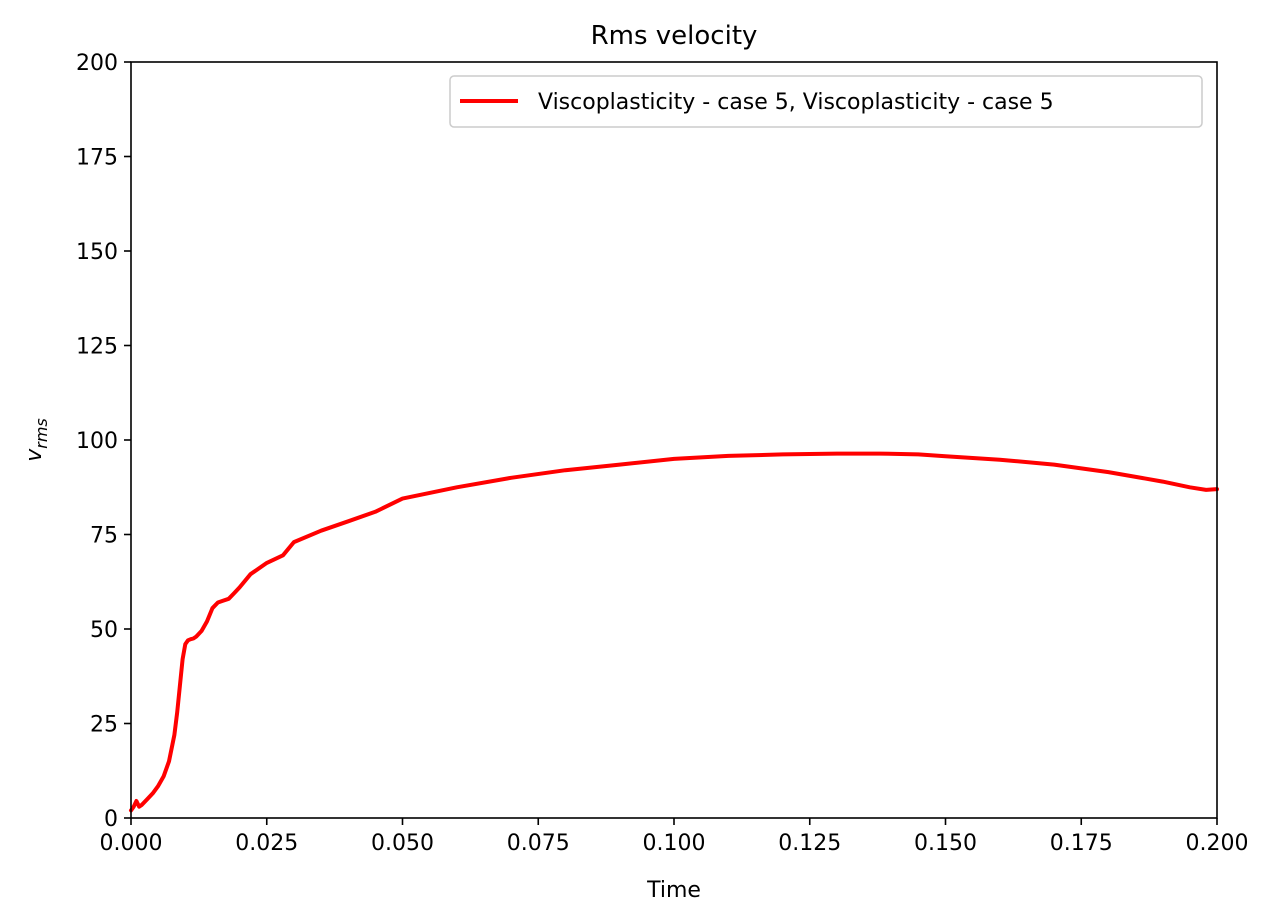  Describe the element at coordinates (809, 843) in the screenshot. I see `x-tick-label: 0.125` at that location.